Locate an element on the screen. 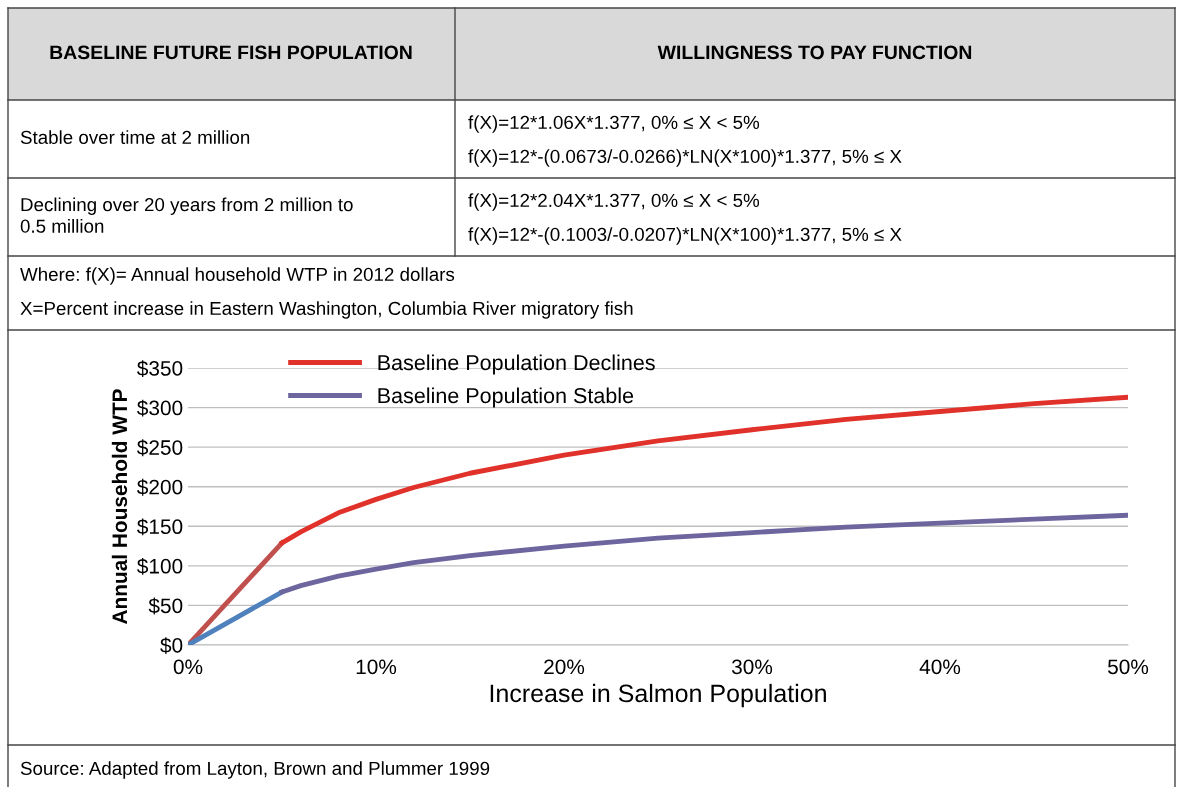 This screenshot has width=1179, height=787. text: Where: f(X)= Annual household WTP in 2012 dollars is located at coordinates (237, 276).